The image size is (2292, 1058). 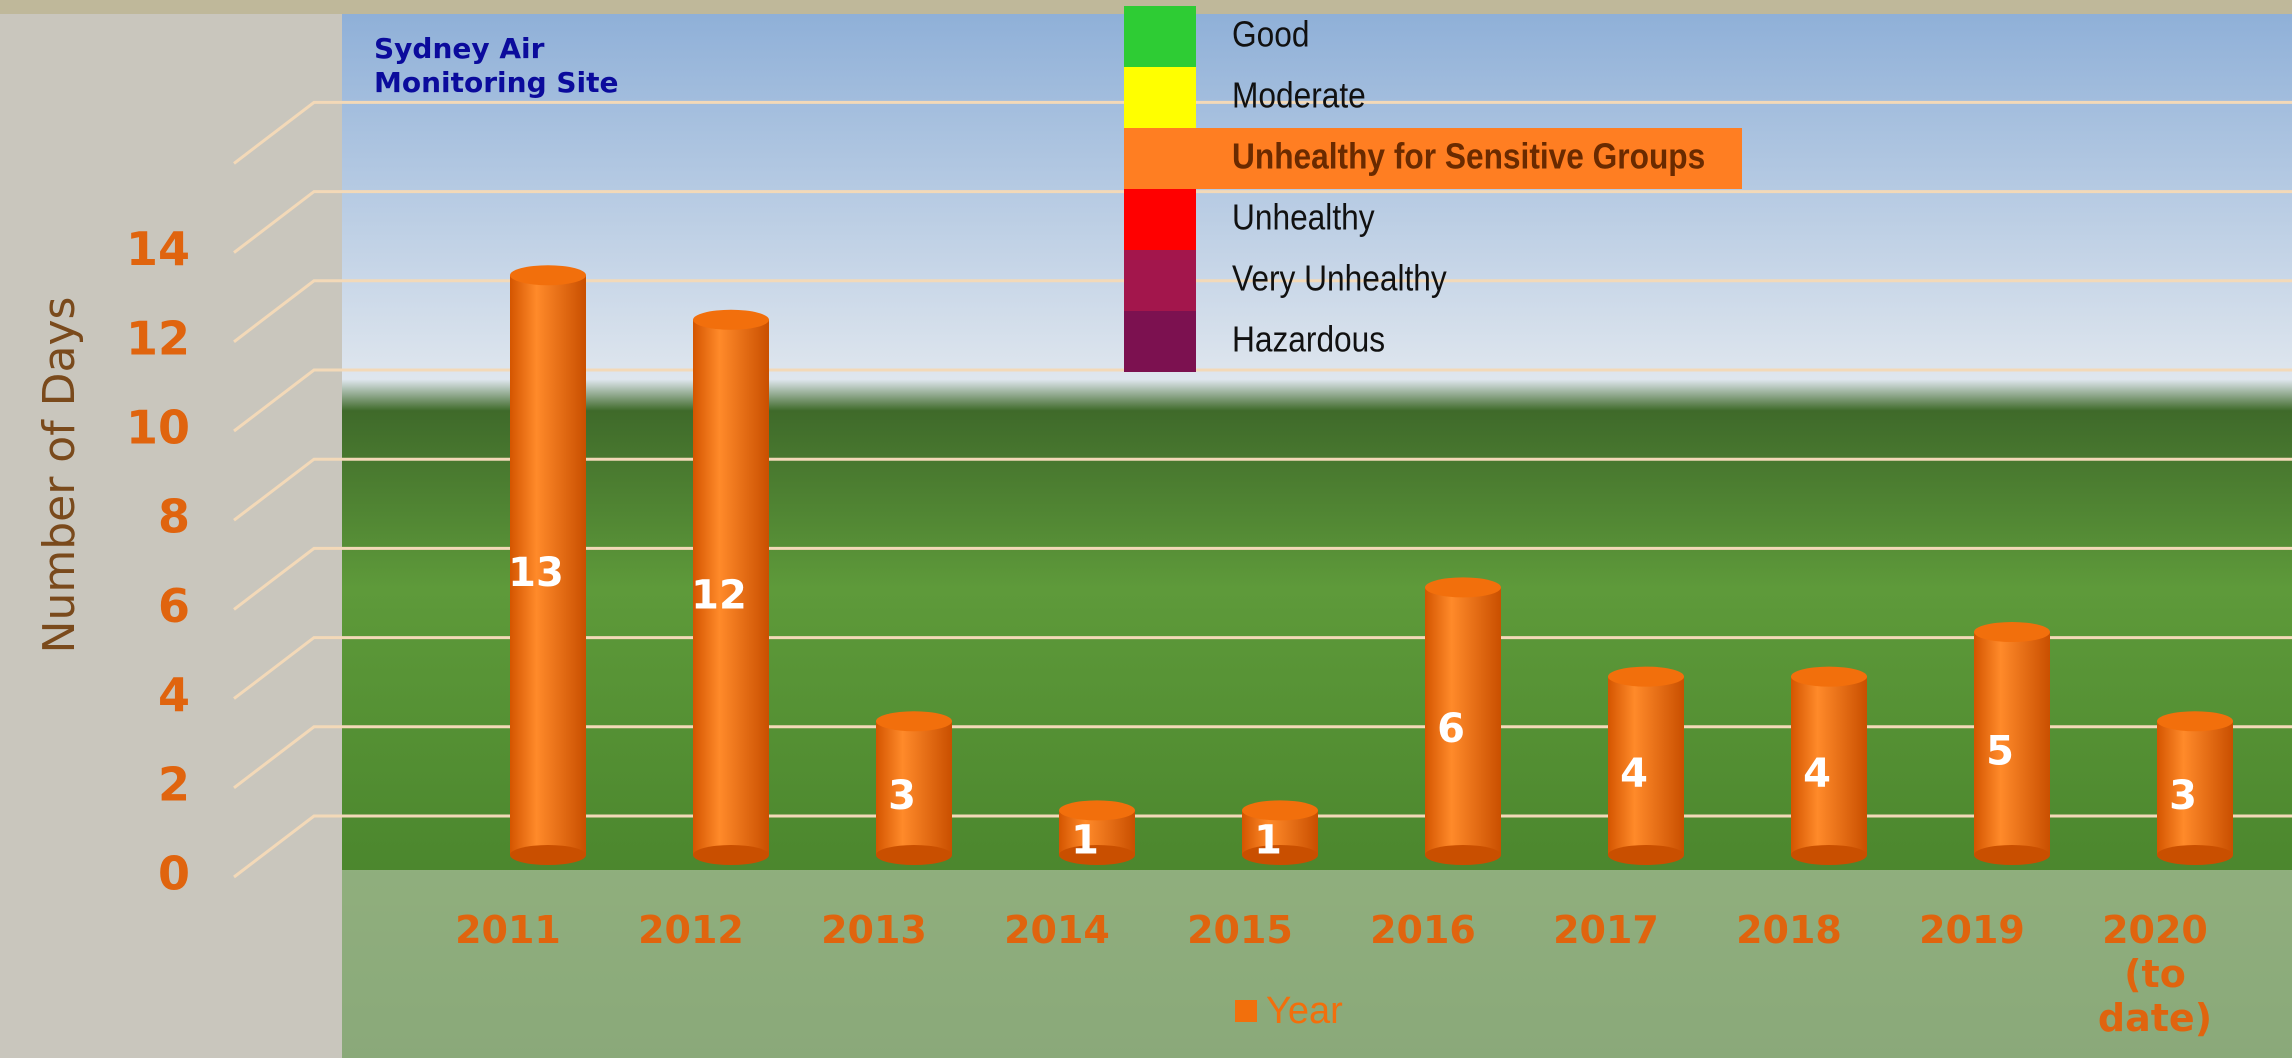 What do you see at coordinates (1451, 729) in the screenshot?
I see `data-label: 6` at bounding box center [1451, 729].